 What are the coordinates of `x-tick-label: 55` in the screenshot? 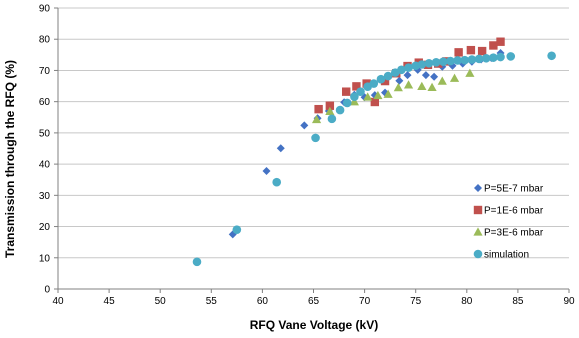 It's located at (212, 301).